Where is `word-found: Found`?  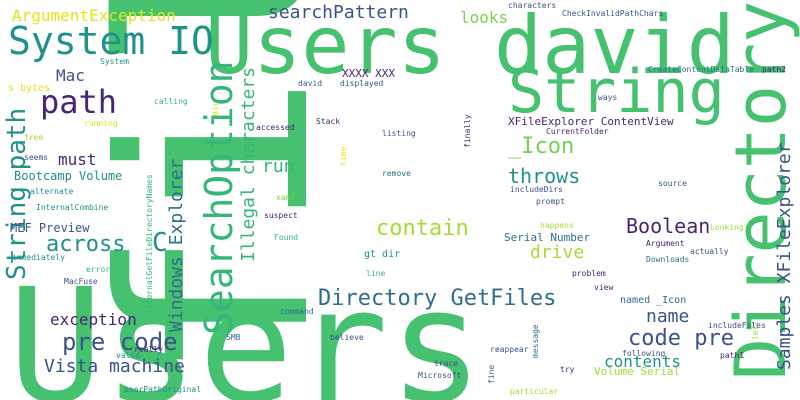
word-found: Found is located at coordinates (286, 237).